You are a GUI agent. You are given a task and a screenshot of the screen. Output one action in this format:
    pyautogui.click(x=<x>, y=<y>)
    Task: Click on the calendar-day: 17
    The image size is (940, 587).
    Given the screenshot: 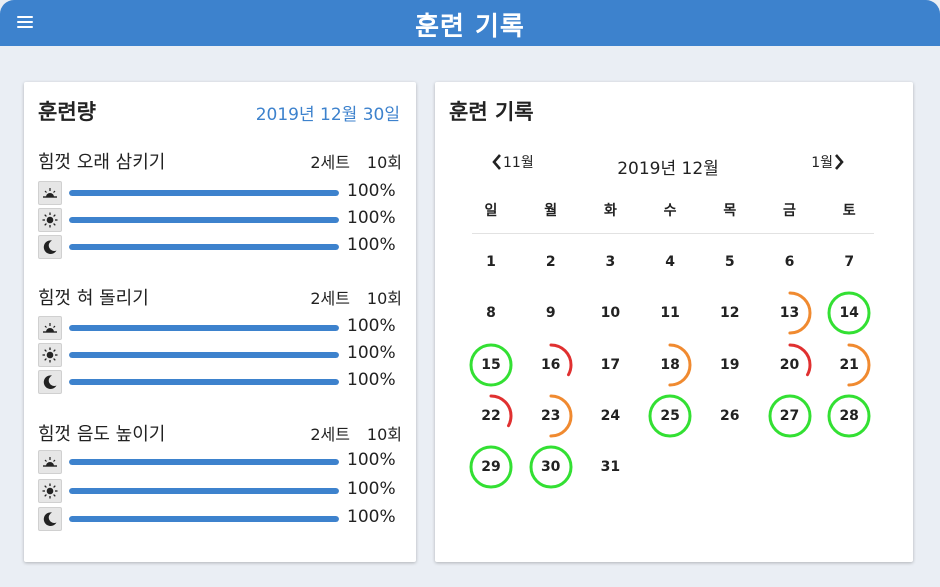 What is the action you would take?
    pyautogui.click(x=610, y=365)
    